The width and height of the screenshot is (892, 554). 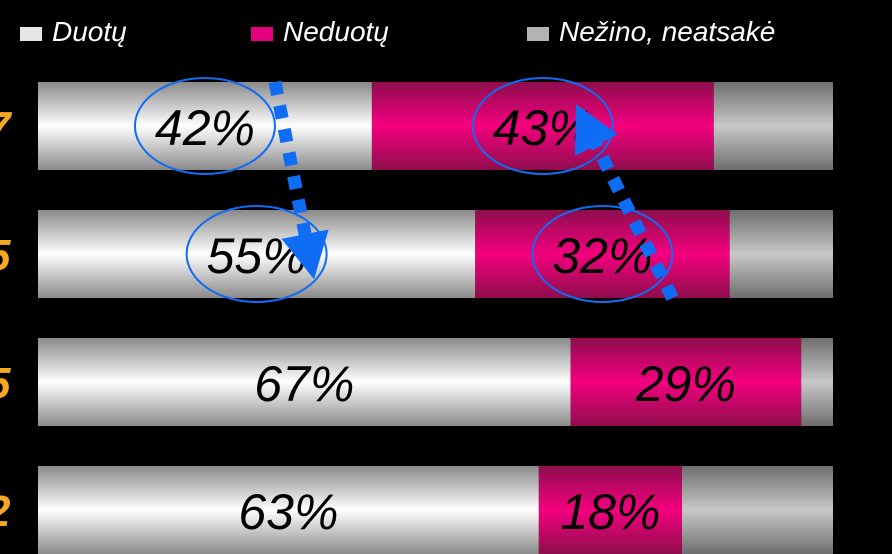 I want to click on data-label: 32%, so click(x=602, y=256).